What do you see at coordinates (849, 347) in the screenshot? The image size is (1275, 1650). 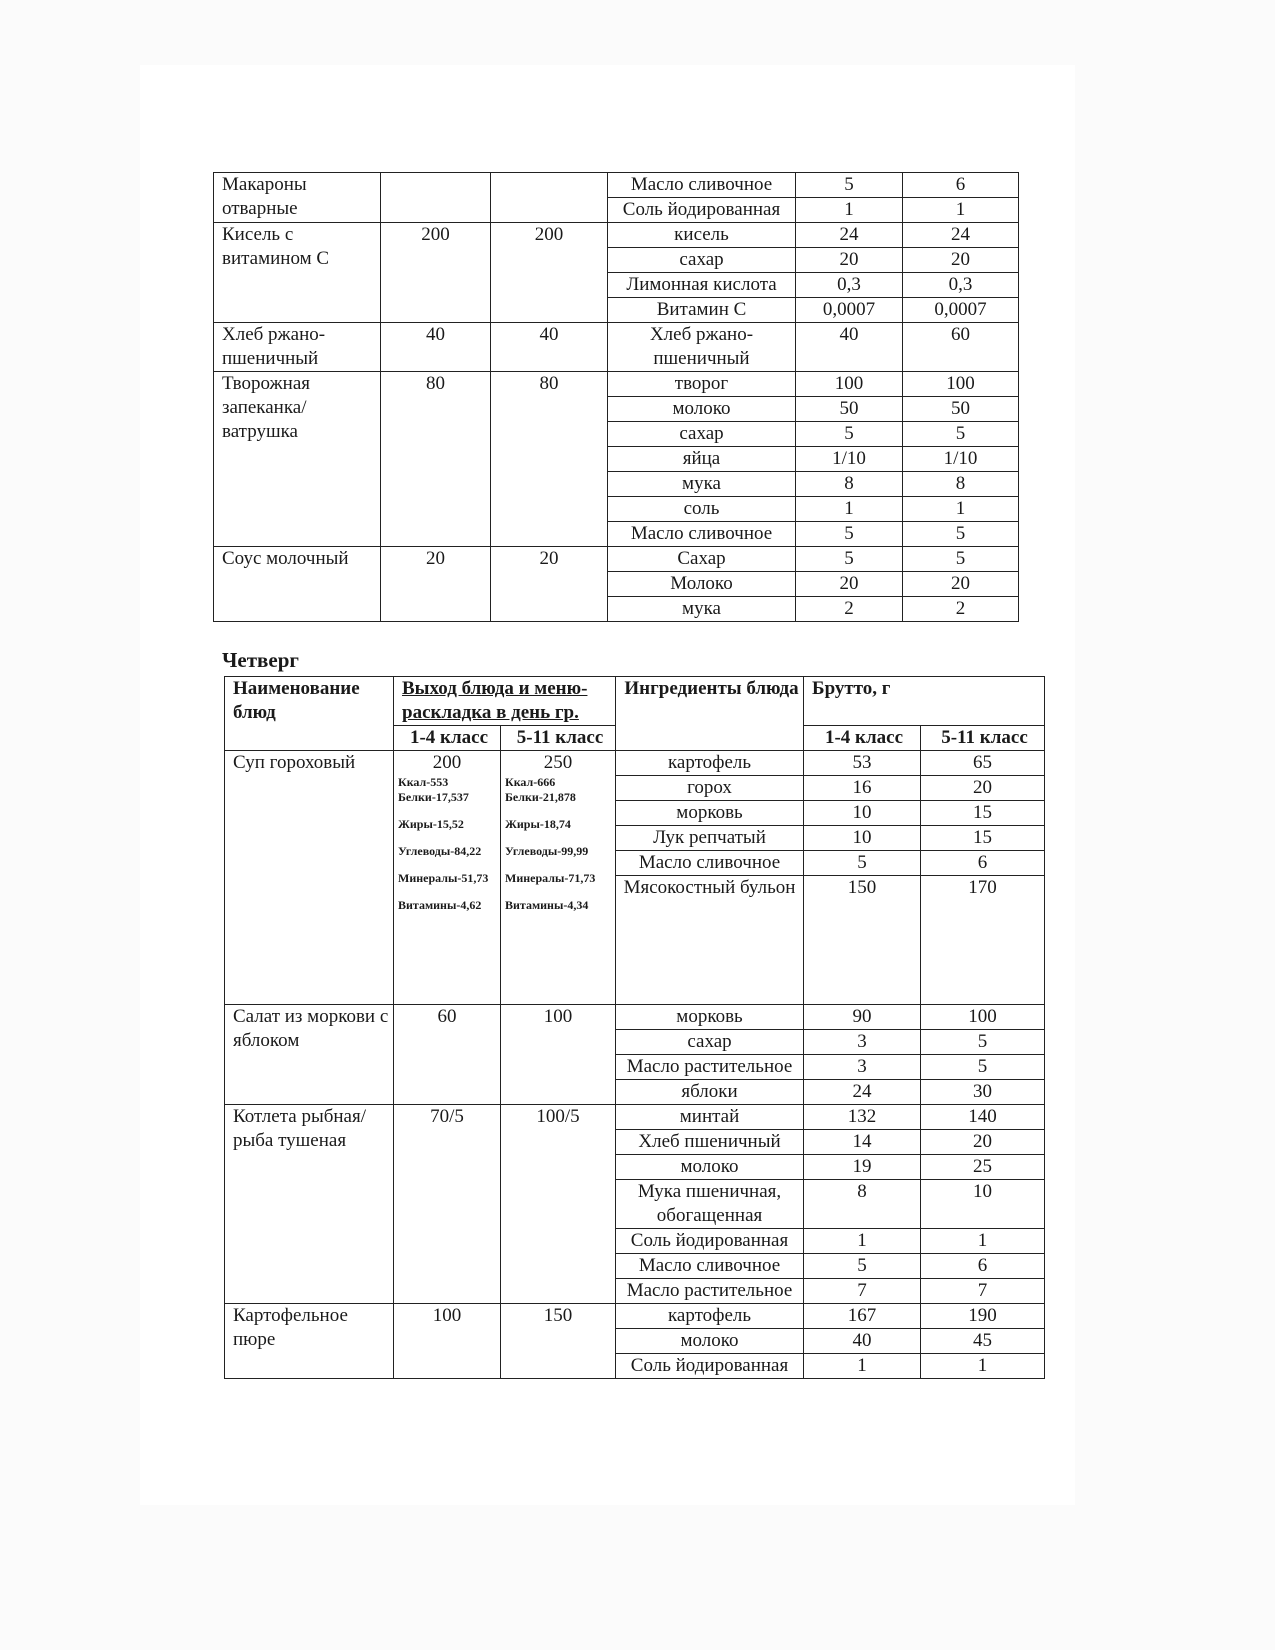 I see `brutto-1-4: 40` at bounding box center [849, 347].